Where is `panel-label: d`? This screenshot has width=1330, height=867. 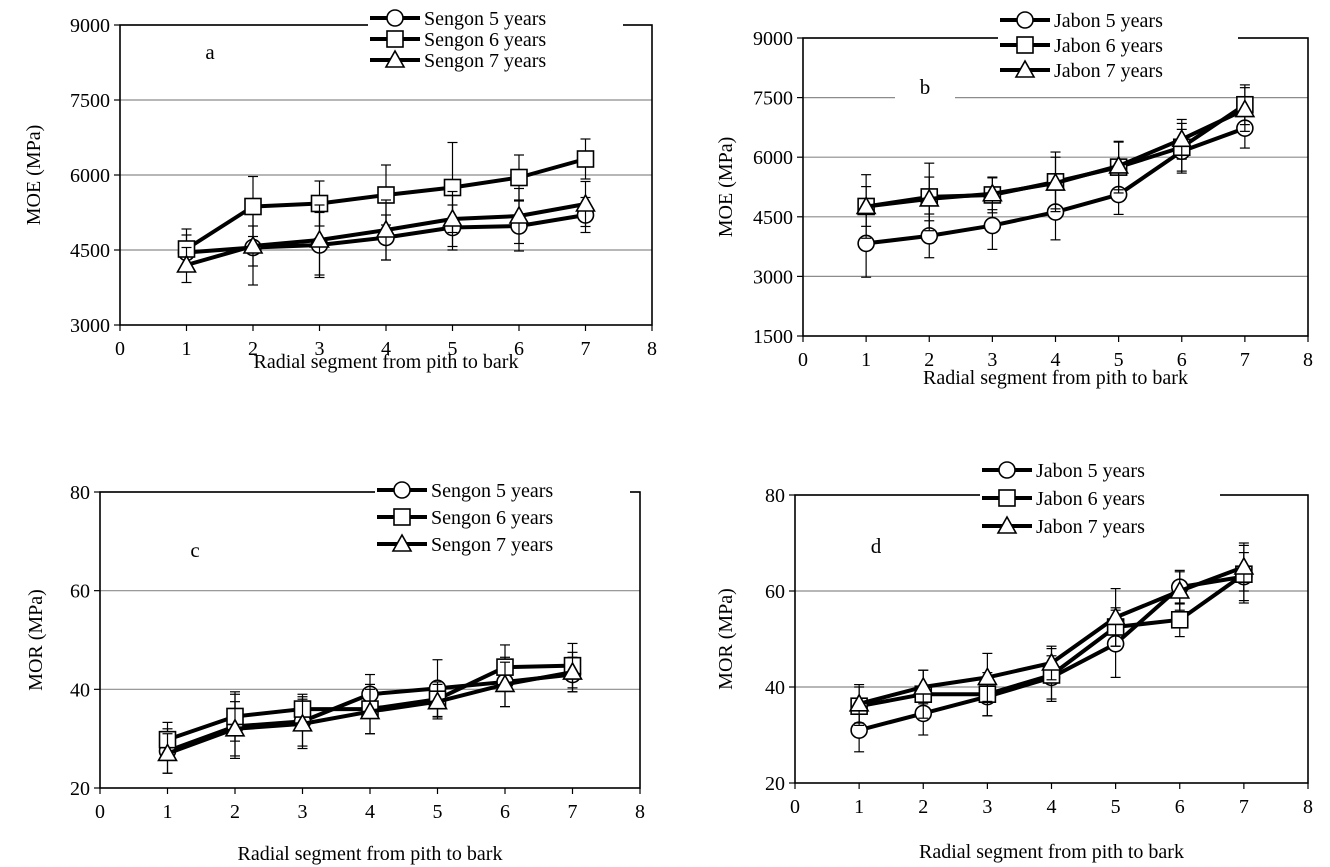
panel-label: d is located at coordinates (876, 546).